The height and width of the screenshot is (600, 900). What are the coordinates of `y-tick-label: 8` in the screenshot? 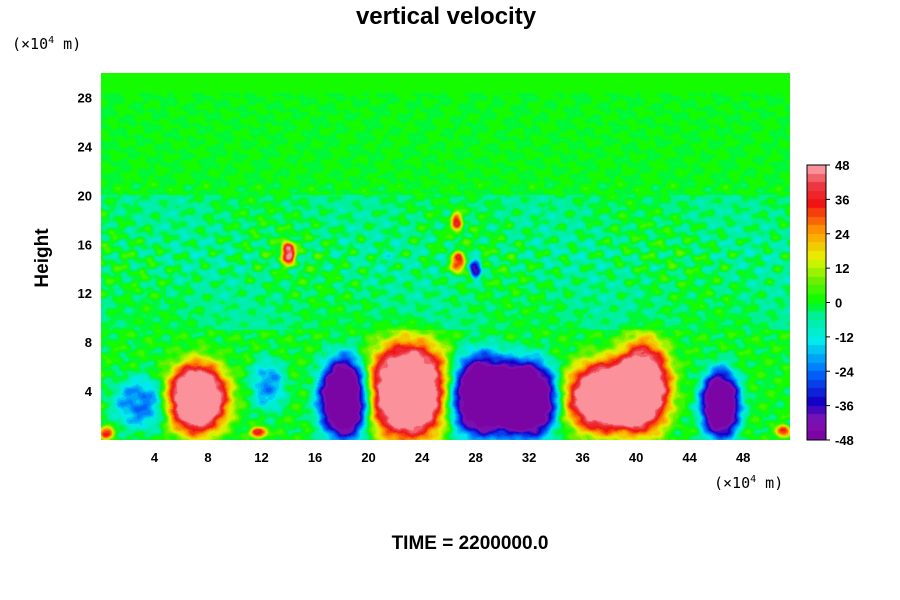 It's located at (88, 342).